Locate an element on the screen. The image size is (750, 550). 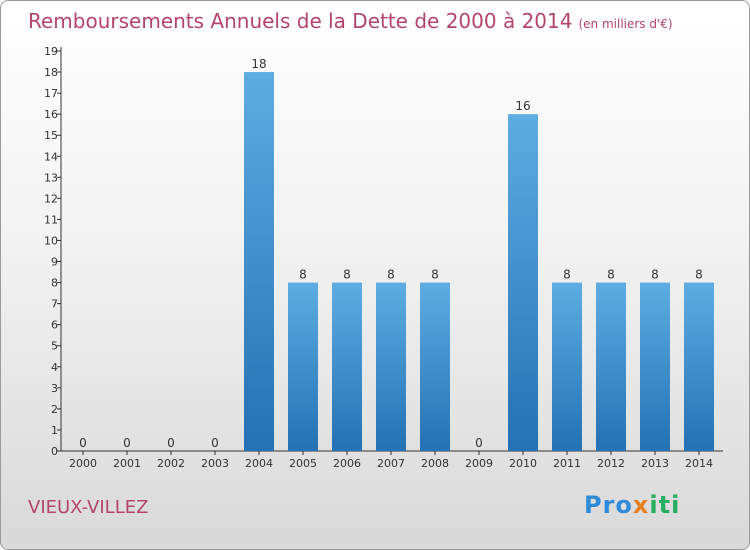
data-label-2013: 8 is located at coordinates (655, 275).